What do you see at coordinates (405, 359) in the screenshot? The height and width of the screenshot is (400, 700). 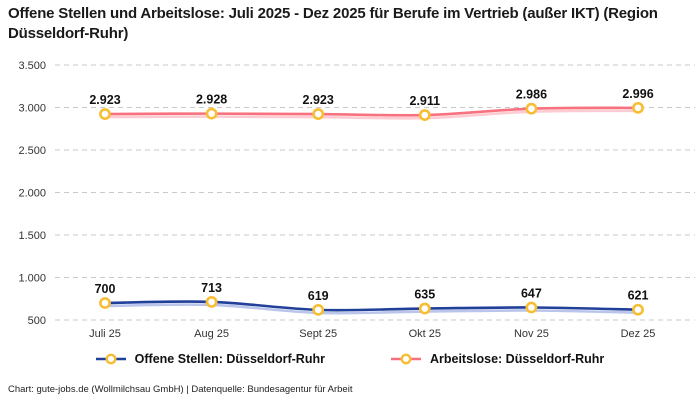 I see `legend-swatch-arbeitslose-icon` at bounding box center [405, 359].